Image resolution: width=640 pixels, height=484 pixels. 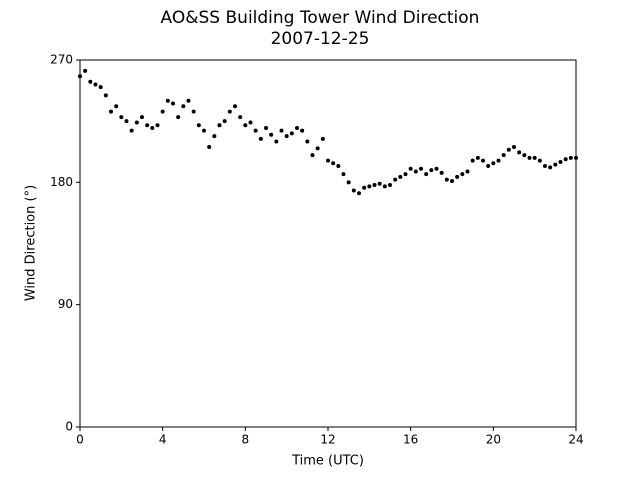 What do you see at coordinates (410, 440) in the screenshot?
I see `x-tick-label: 16` at bounding box center [410, 440].